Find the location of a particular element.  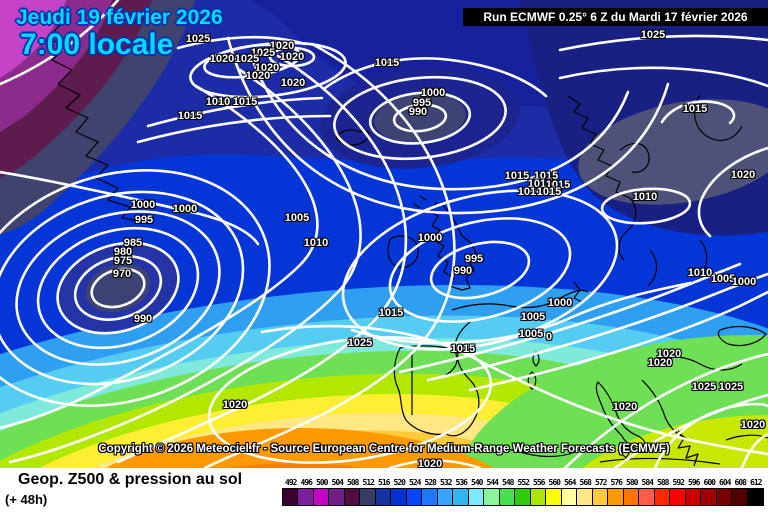

pressure-label: 0 is located at coordinates (549, 337).